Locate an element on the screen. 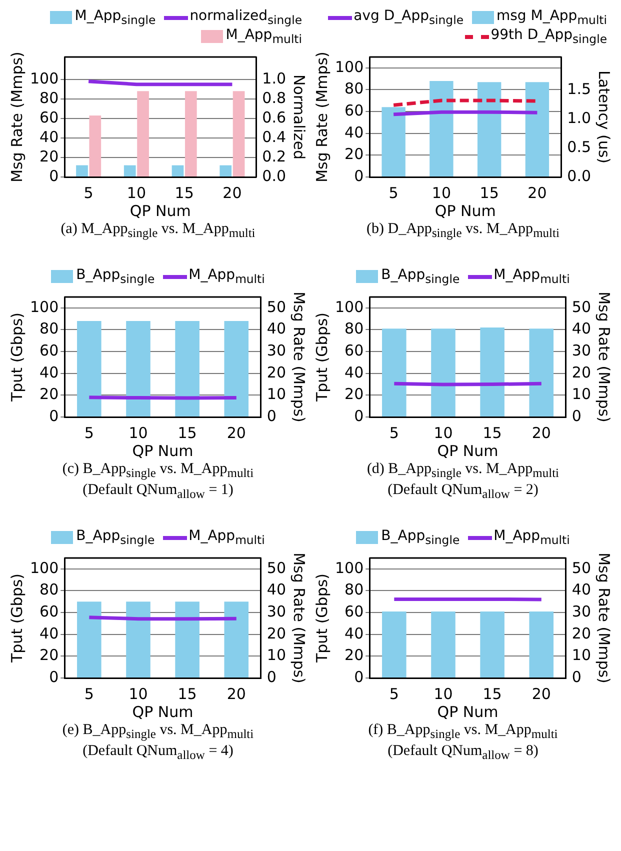 The height and width of the screenshot is (851, 621). legend-label: normalized$_{single}$ is located at coordinates (246, 18).